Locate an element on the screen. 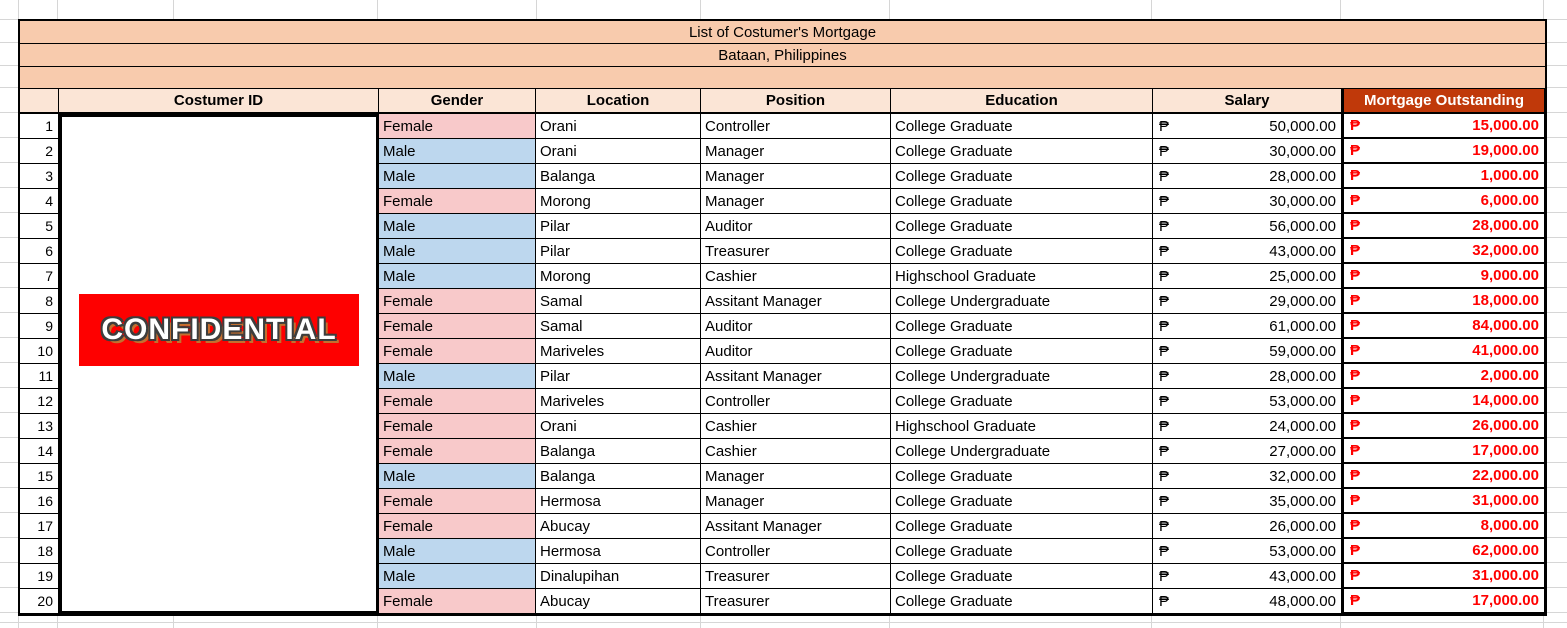 The image size is (1567, 628). row-number-cell: 19 is located at coordinates (39, 576).